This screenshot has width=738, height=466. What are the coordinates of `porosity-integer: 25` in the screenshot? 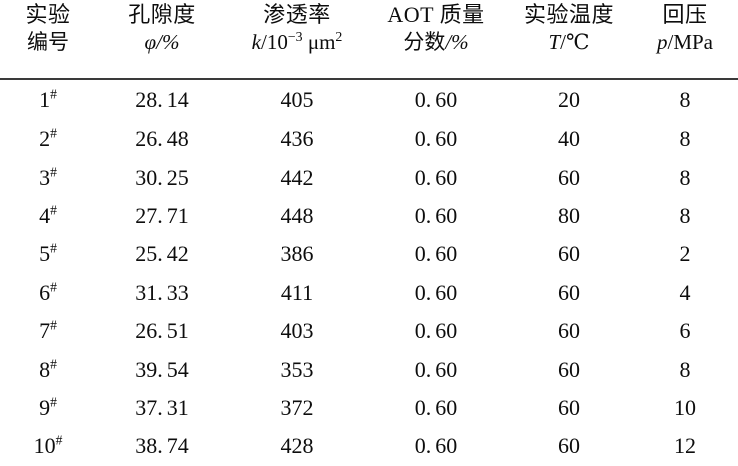 It's located at (146, 254).